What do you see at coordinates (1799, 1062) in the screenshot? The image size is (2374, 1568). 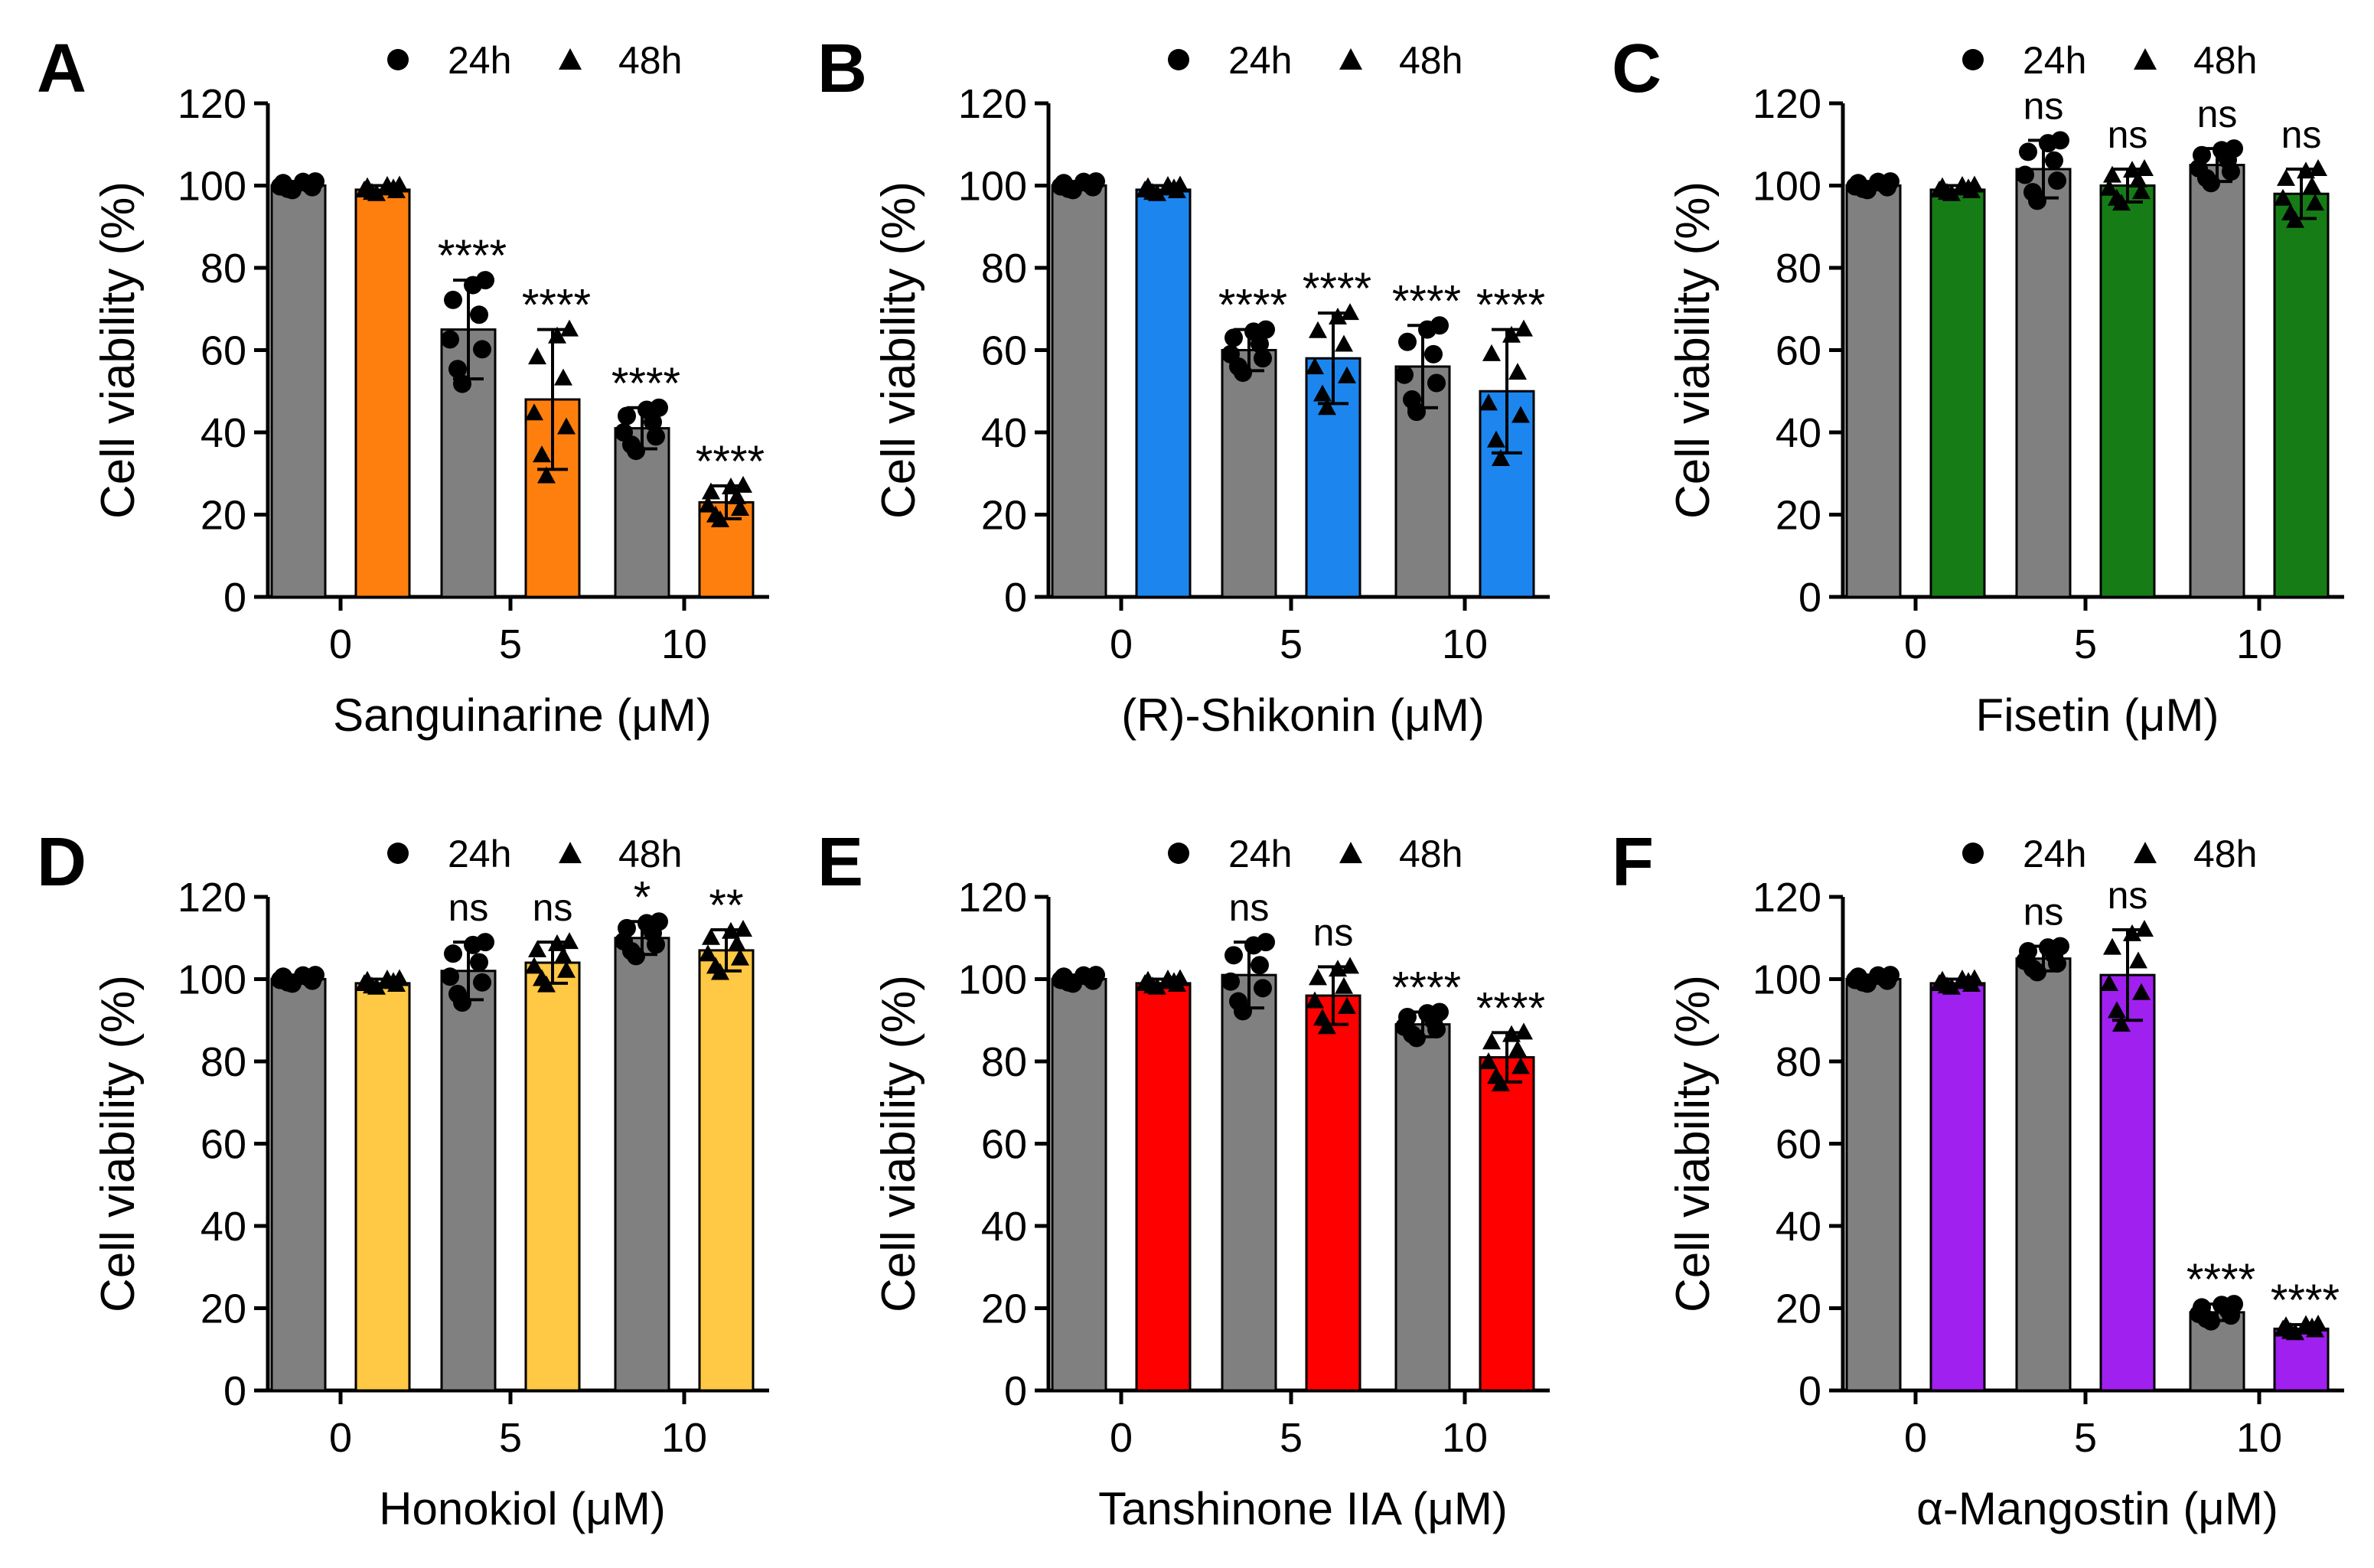 I see `y-tick-label: 80` at bounding box center [1799, 1062].